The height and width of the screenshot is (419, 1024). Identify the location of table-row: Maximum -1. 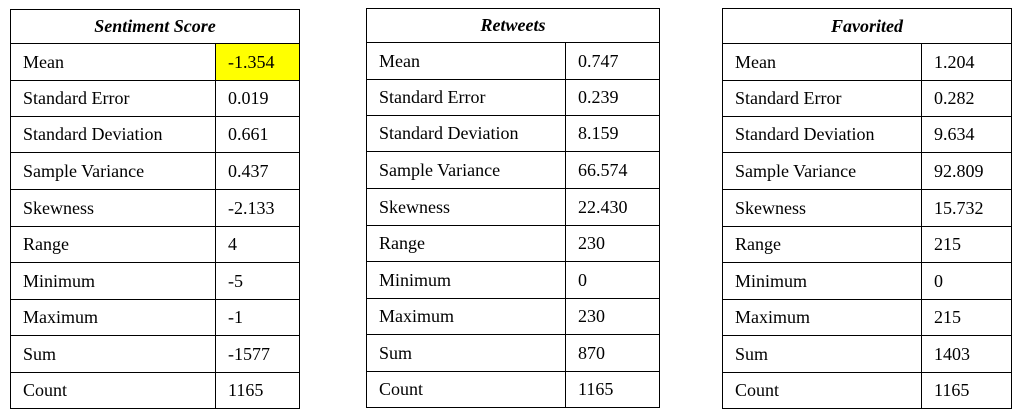
(155, 317).